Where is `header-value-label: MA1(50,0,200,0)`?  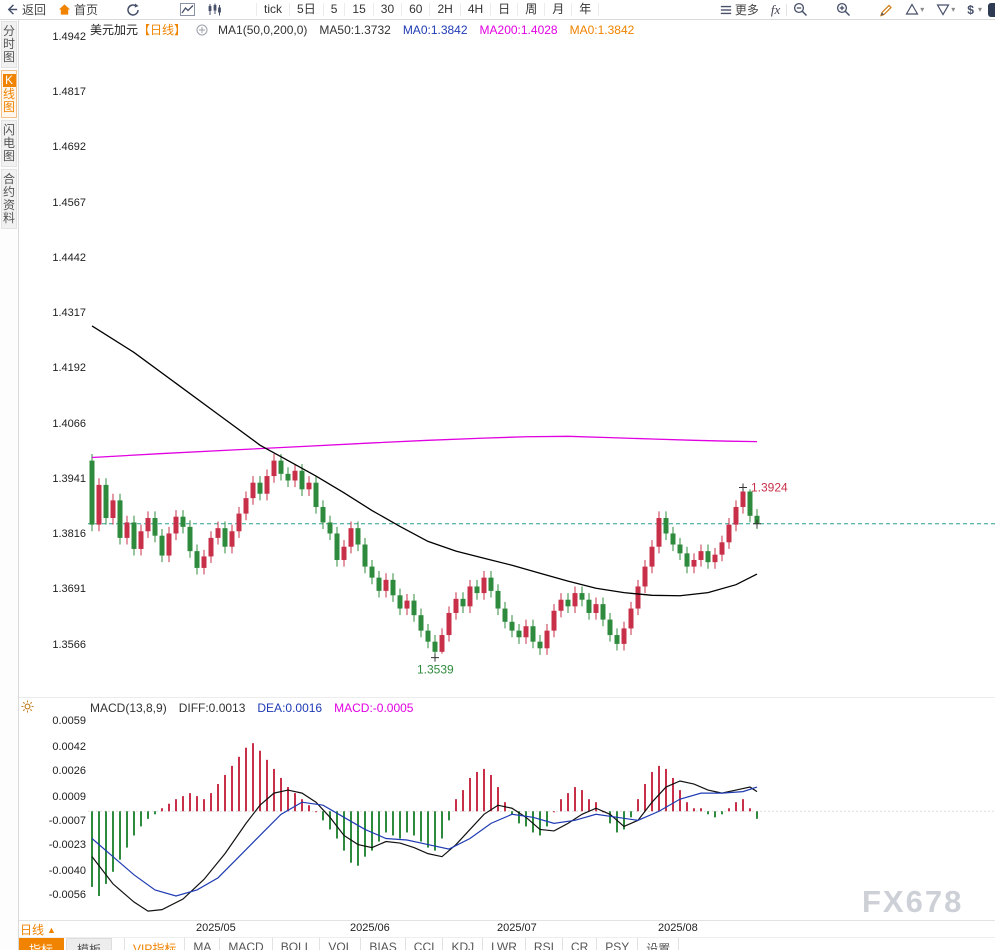 header-value-label: MA1(50,0,200,0) is located at coordinates (263, 29).